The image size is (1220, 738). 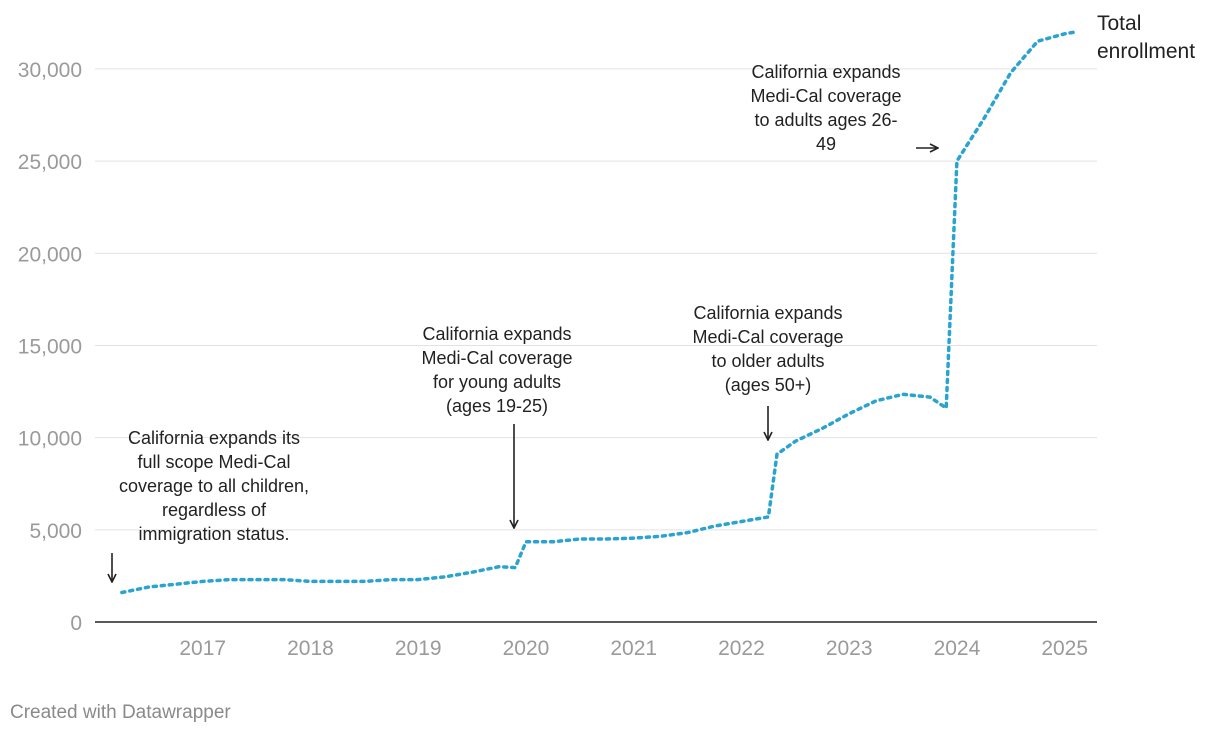 What do you see at coordinates (55, 531) in the screenshot?
I see `y-tick-label: 5,000` at bounding box center [55, 531].